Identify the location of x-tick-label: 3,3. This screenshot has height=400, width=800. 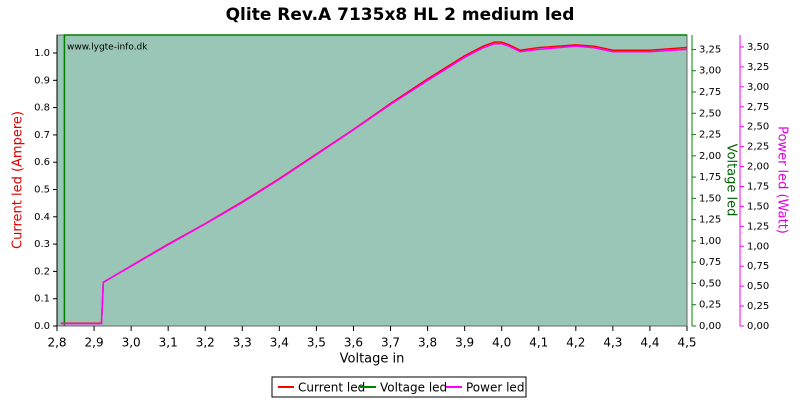
(242, 343).